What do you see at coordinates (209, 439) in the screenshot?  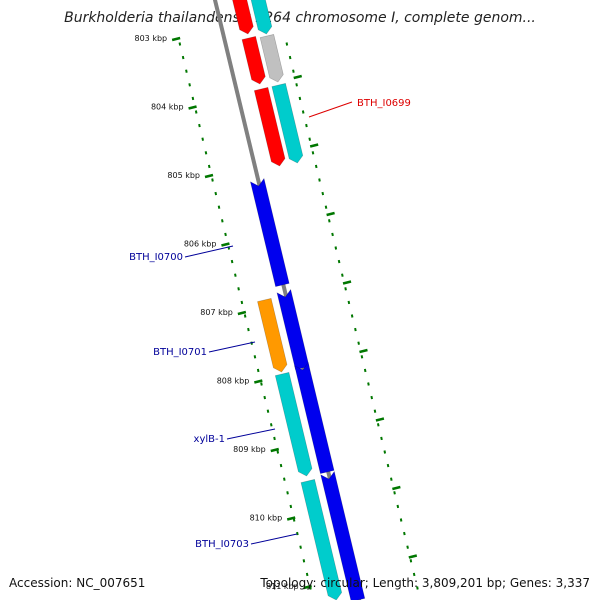 I see `gene-label: xylB-1` at bounding box center [209, 439].